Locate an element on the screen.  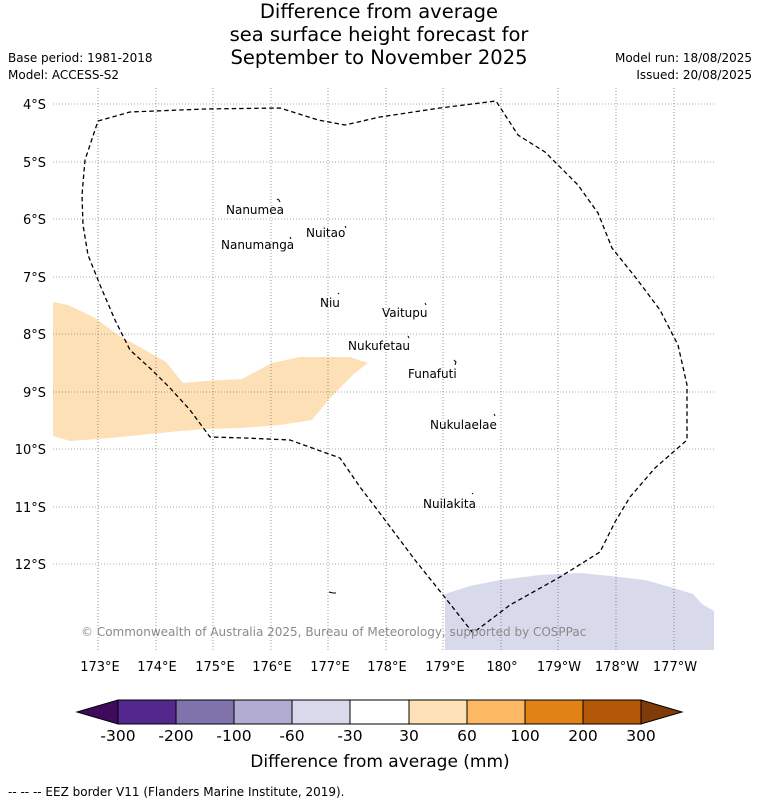
lat-label: 11°S is located at coordinates (30, 508).